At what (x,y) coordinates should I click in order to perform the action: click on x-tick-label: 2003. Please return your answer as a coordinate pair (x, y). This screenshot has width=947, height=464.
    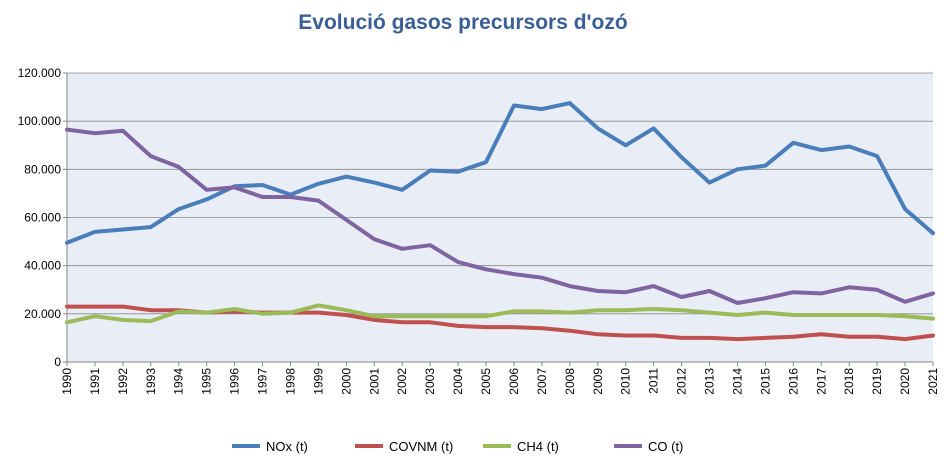
    Looking at the image, I should click on (430, 381).